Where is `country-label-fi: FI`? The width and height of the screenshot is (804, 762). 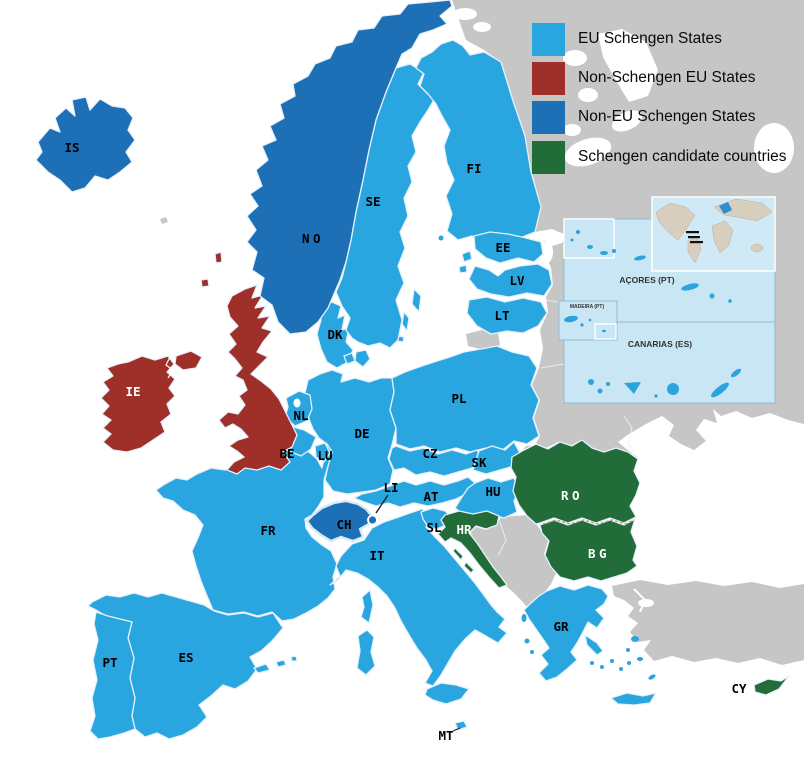
country-label-fi: FI is located at coordinates (473, 168).